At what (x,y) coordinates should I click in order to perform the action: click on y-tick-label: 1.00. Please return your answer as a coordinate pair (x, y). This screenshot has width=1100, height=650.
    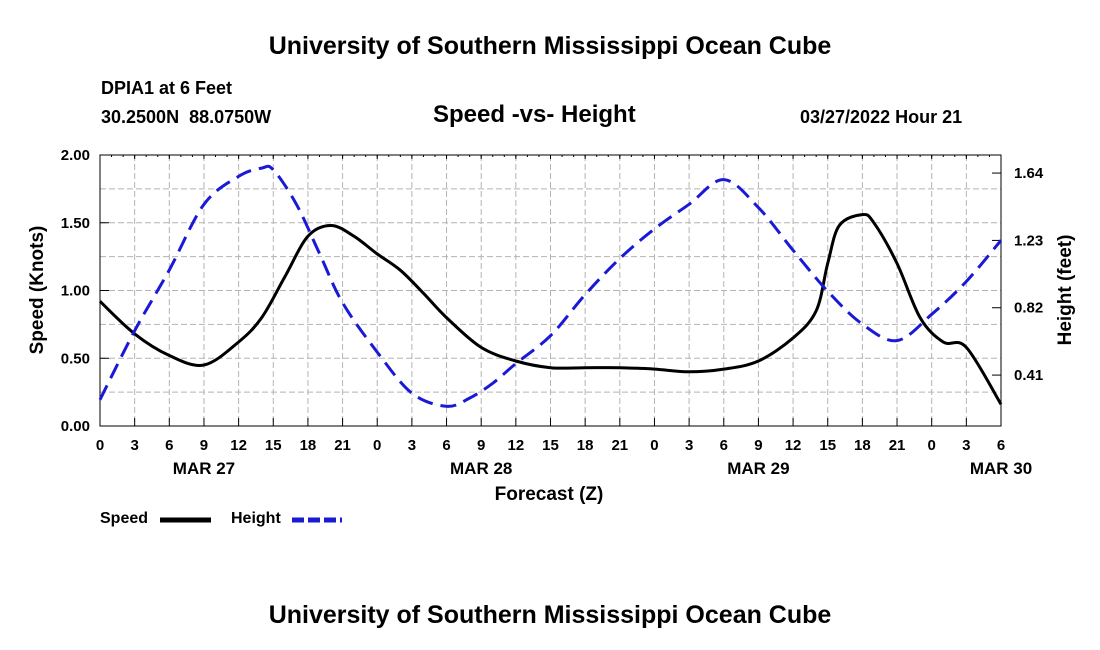
    Looking at the image, I should click on (75, 291).